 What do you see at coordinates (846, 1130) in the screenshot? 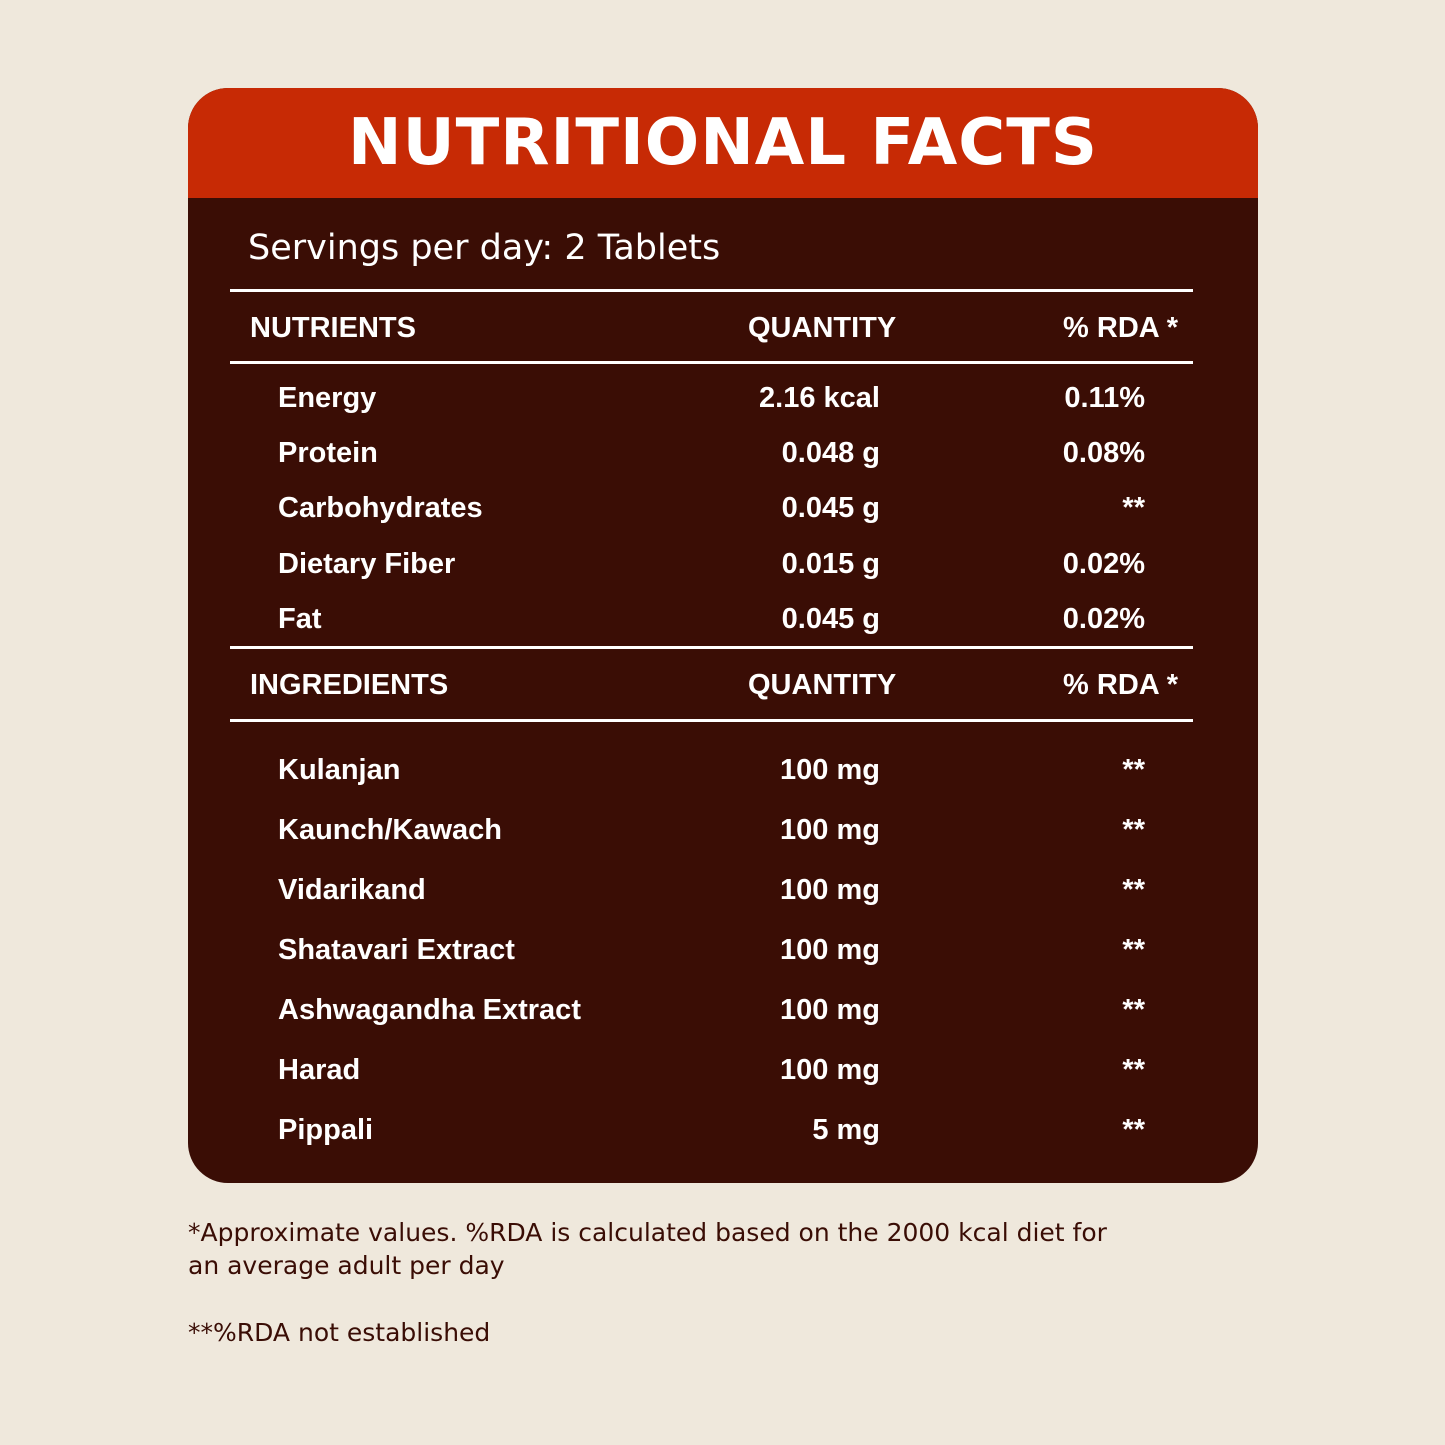
I see `row-quantity: 5 mg` at bounding box center [846, 1130].